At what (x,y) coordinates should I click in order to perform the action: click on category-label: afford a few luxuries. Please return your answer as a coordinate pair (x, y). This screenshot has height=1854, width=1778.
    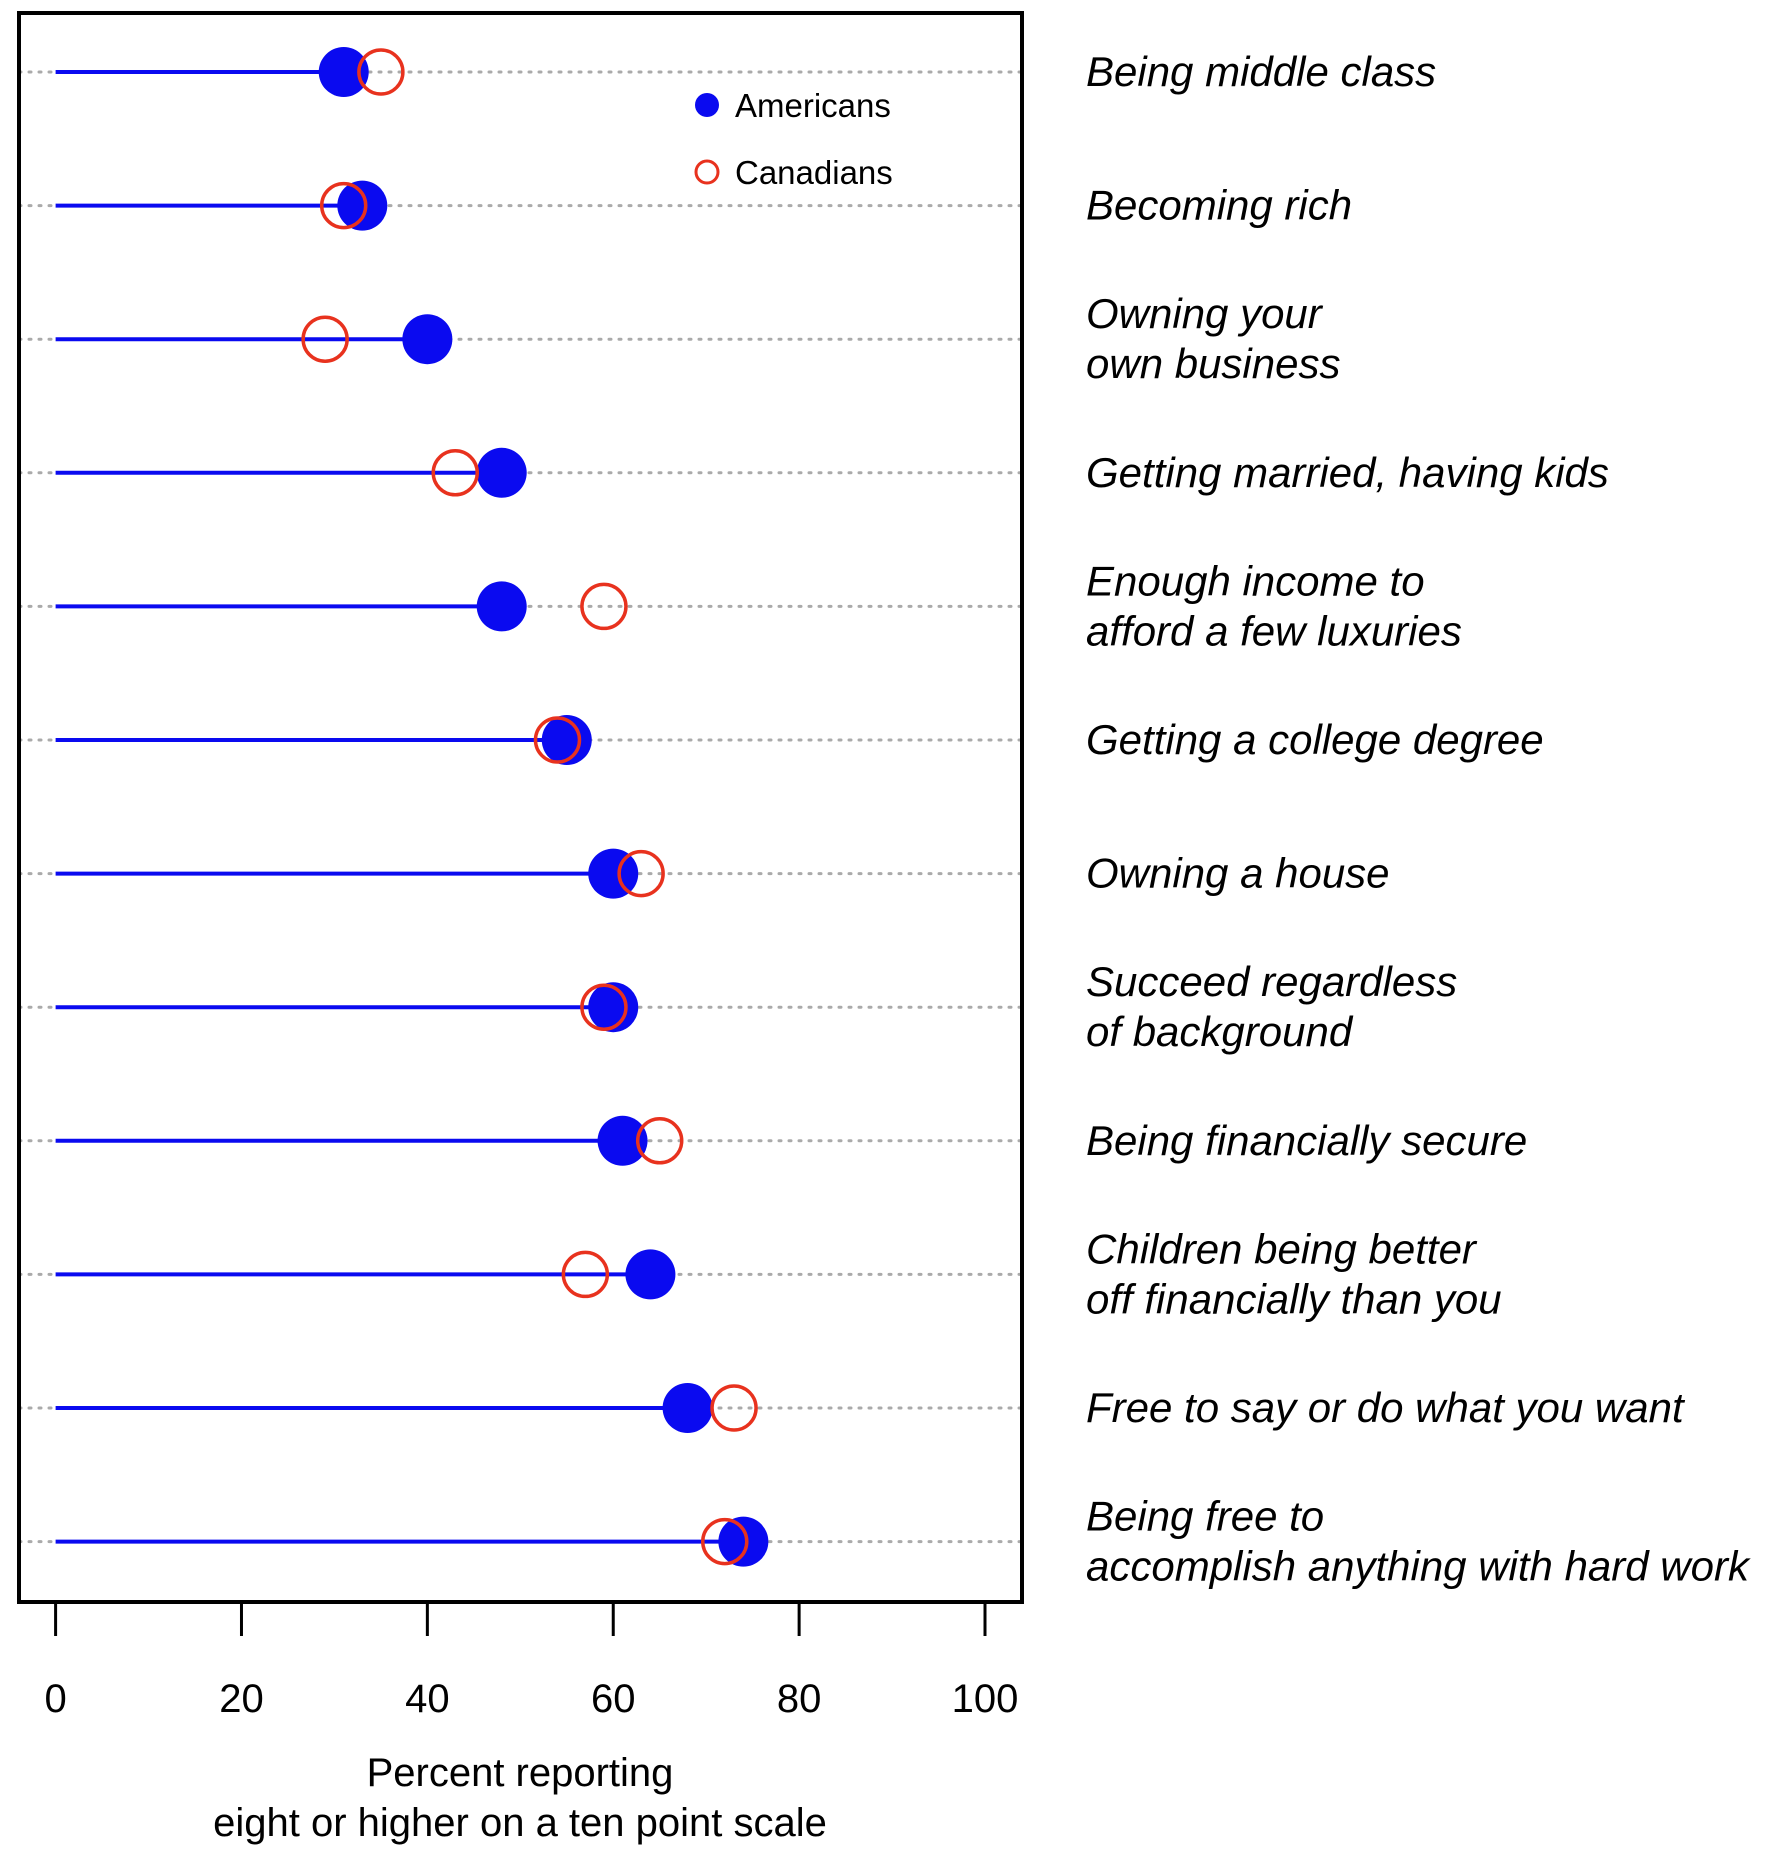
    Looking at the image, I should click on (1274, 630).